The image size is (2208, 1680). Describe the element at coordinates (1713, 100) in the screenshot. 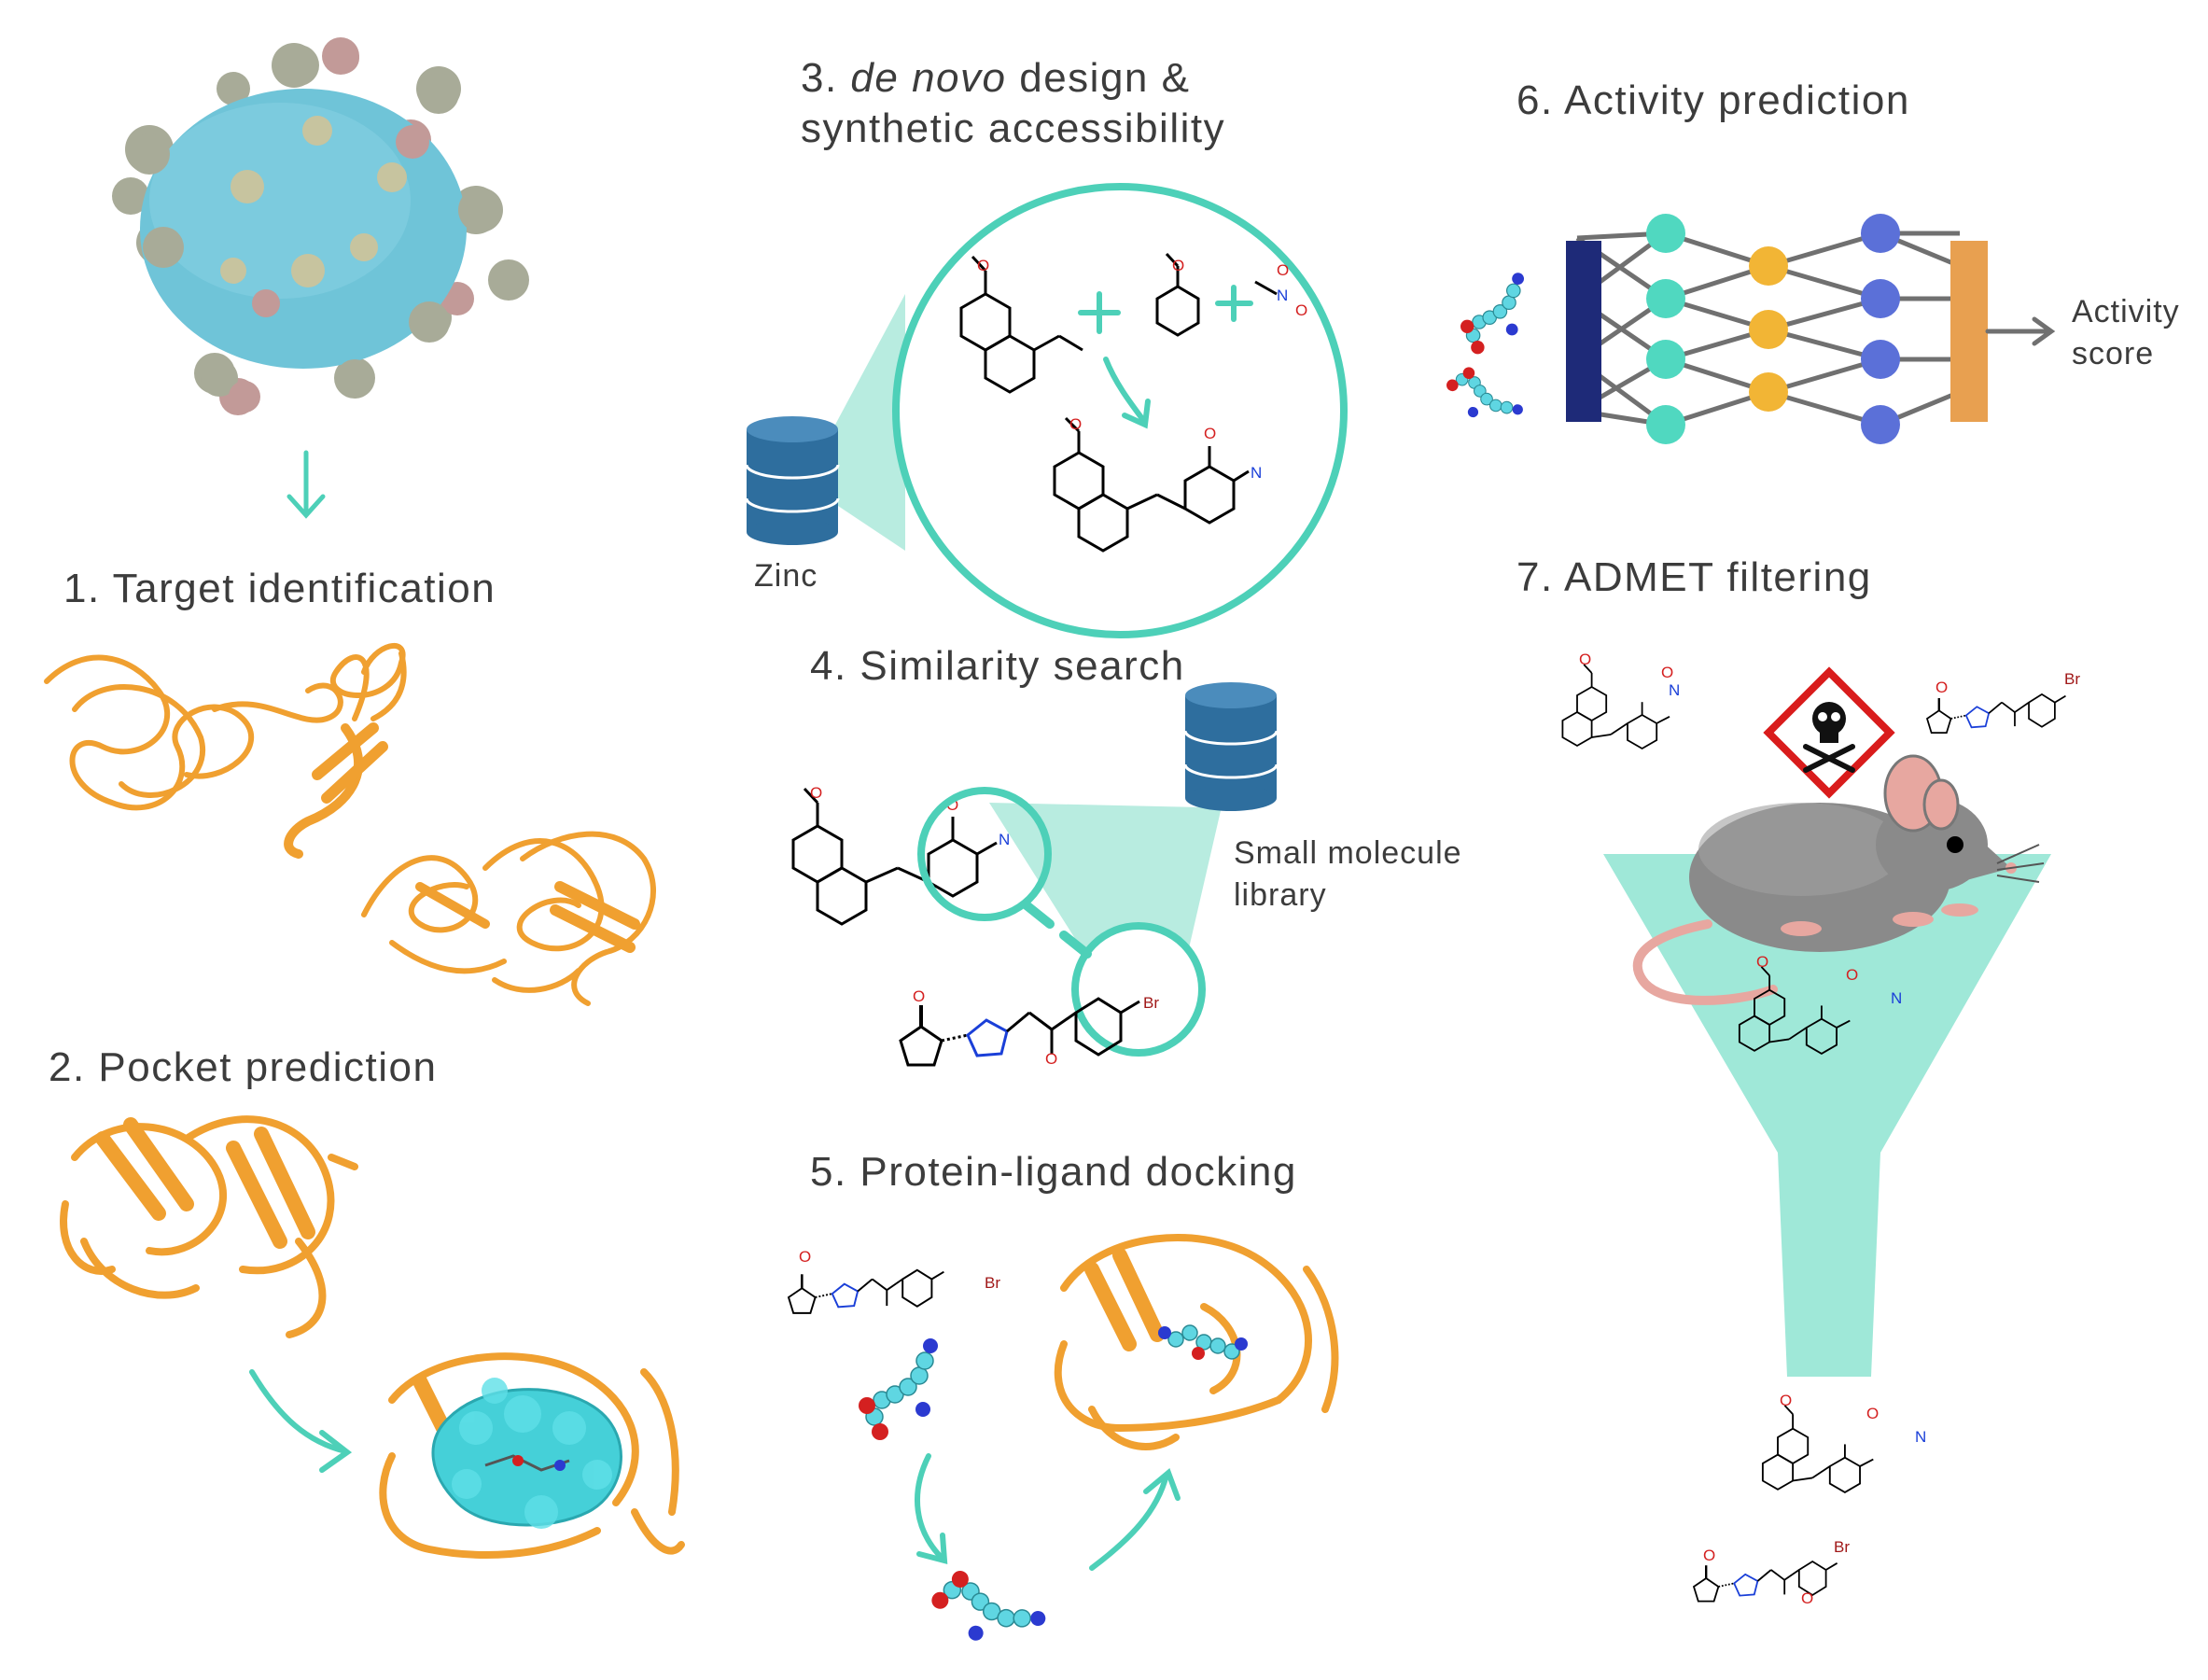

I see `step-6-title: 6. Activity prediction` at that location.